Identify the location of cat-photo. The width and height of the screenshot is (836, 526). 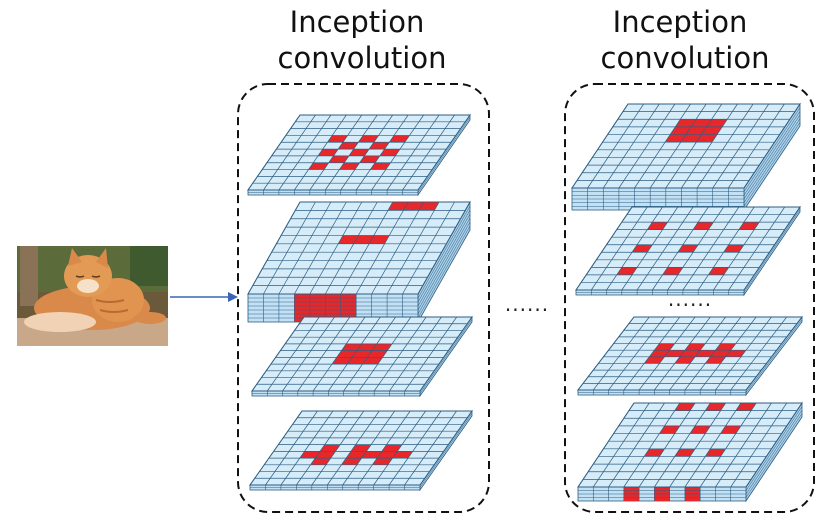
(92, 296).